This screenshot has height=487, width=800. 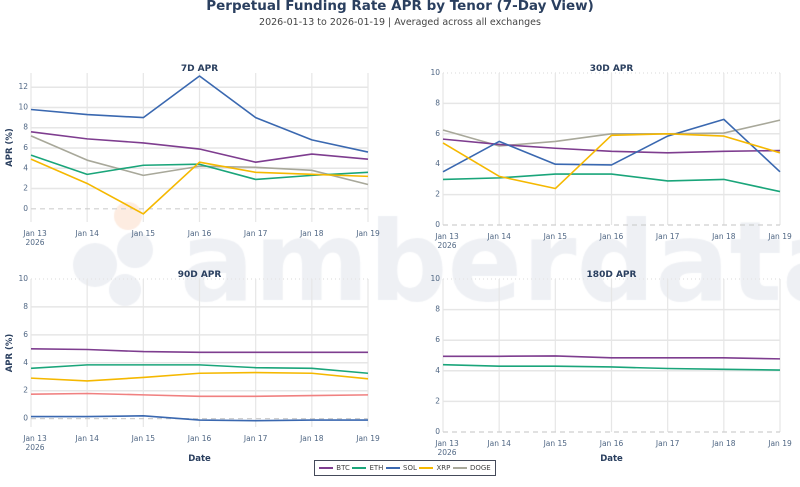 What do you see at coordinates (199, 69) in the screenshot?
I see `panel-title: 7D APR` at bounding box center [199, 69].